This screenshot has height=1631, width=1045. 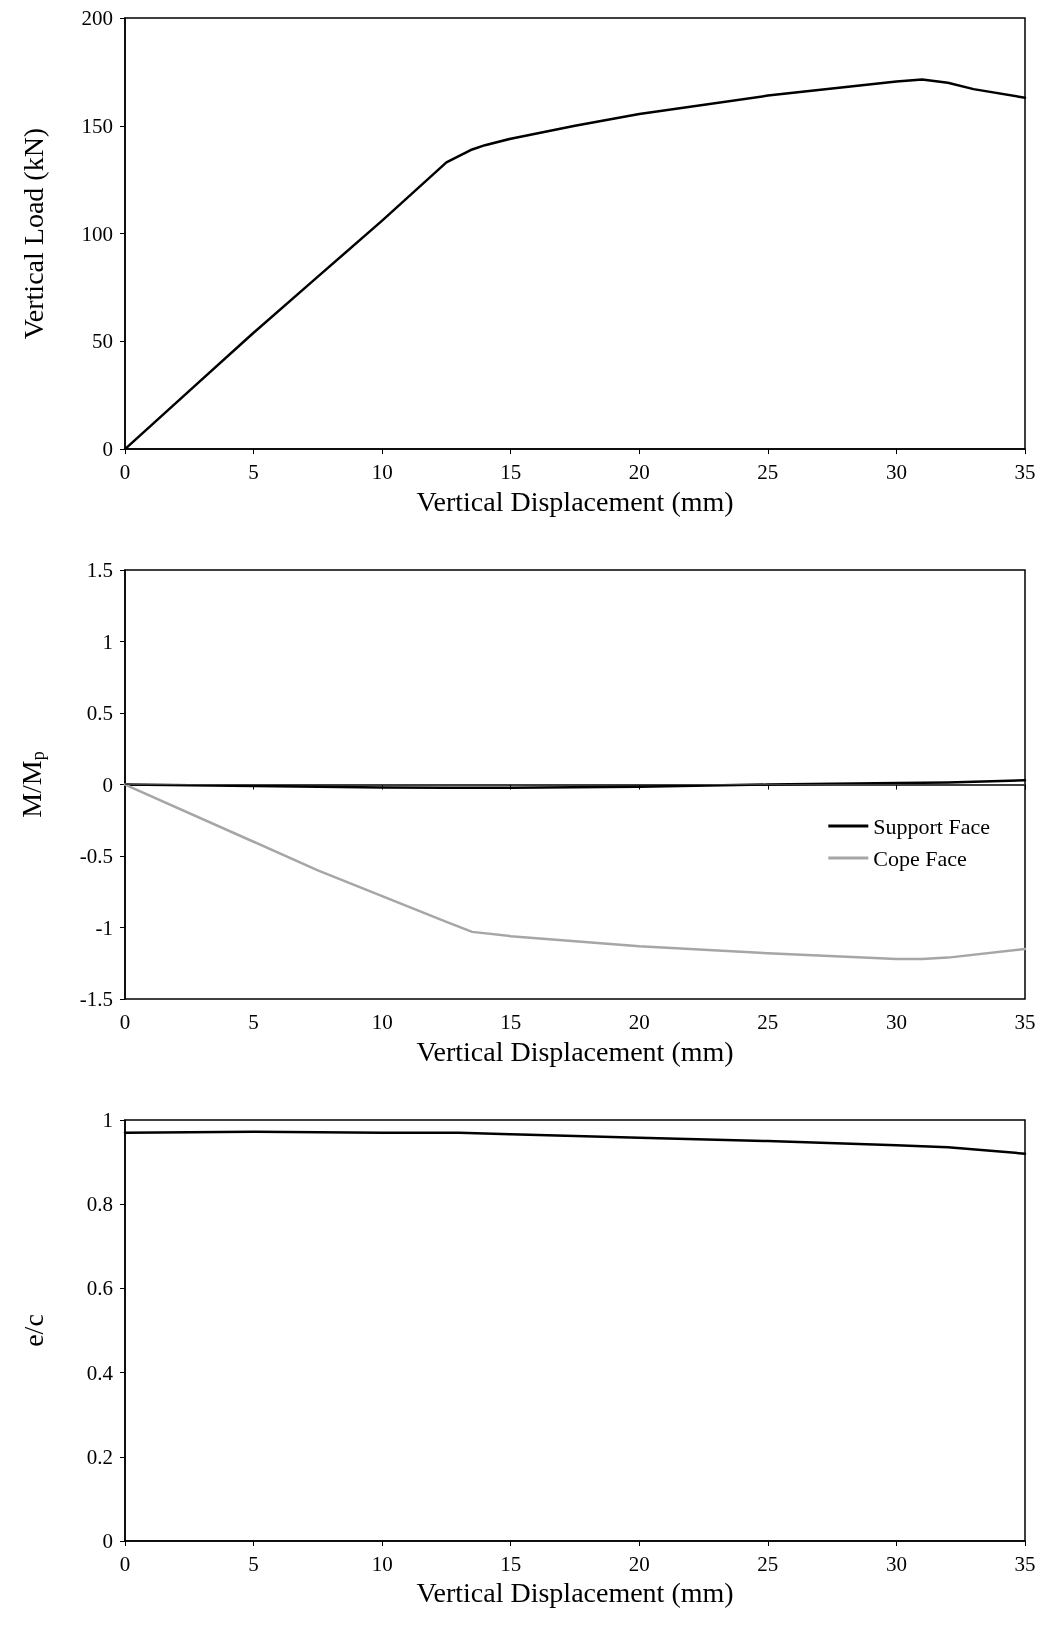 What do you see at coordinates (104, 927) in the screenshot?
I see `y-tick-label: -1` at bounding box center [104, 927].